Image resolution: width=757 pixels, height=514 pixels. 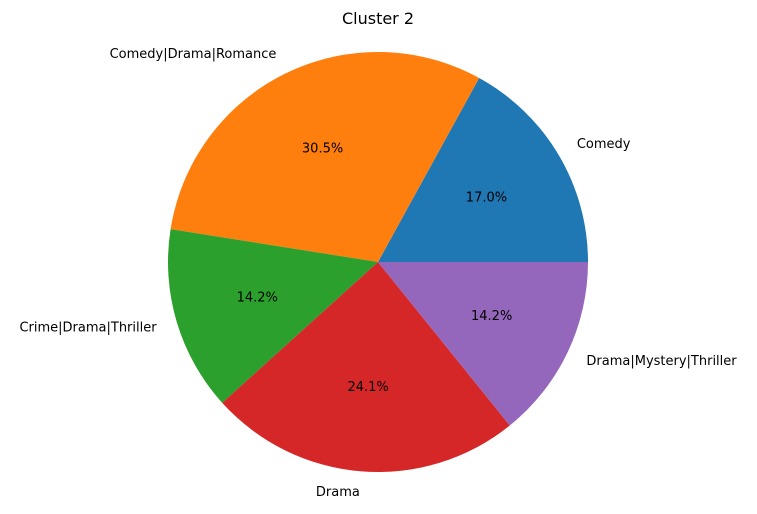 I want to click on pie-slice-comedy, so click(x=483, y=170).